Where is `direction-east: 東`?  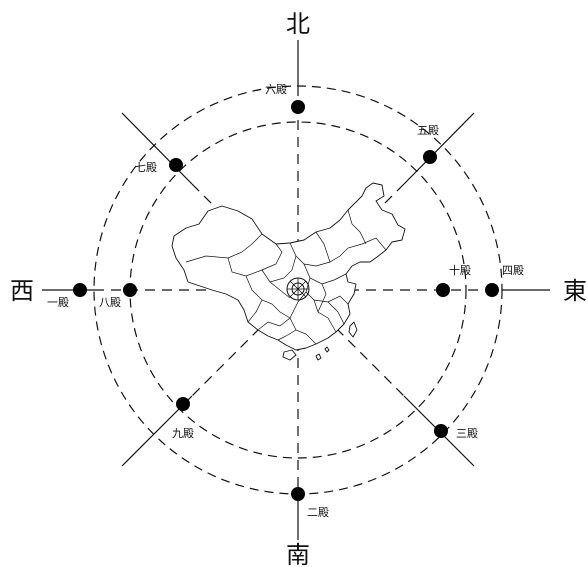 direction-east: 東 is located at coordinates (575, 291).